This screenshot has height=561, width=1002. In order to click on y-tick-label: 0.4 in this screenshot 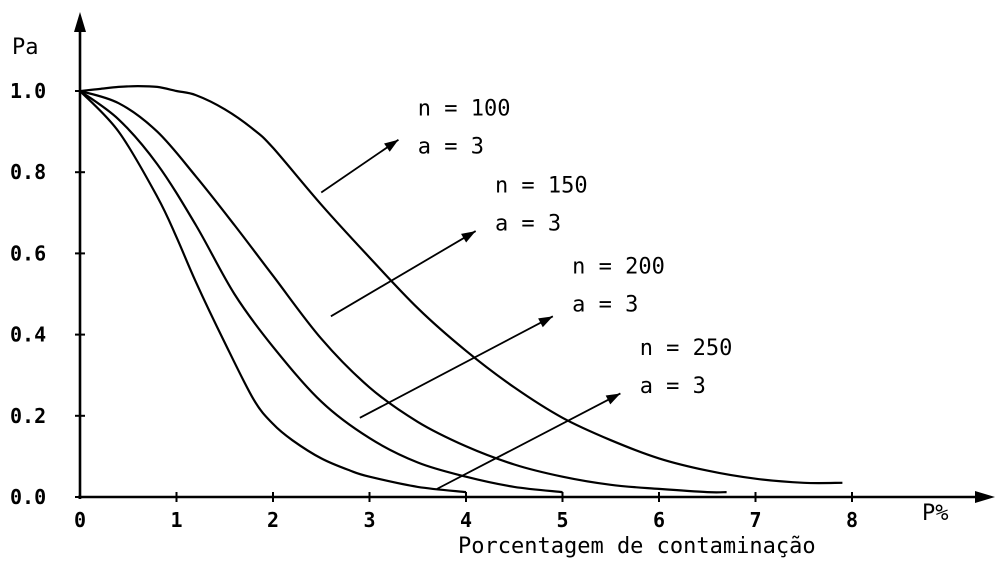, I will do `click(28, 335)`.